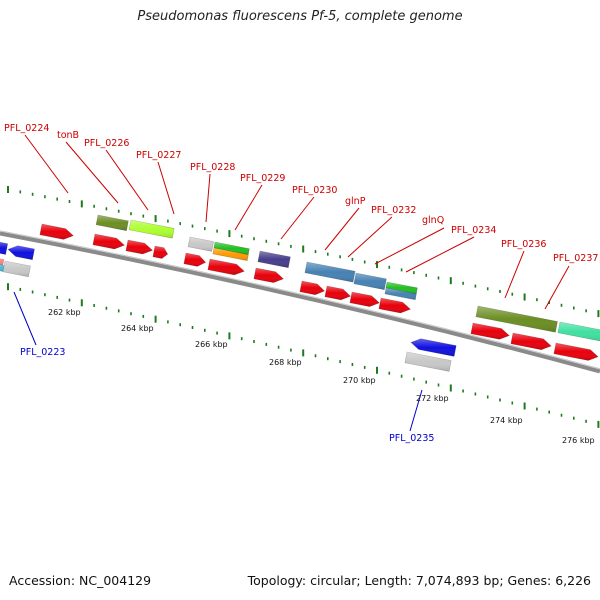 The image size is (600, 600). Describe the element at coordinates (355, 201) in the screenshot. I see `gene-label: glnP` at that location.